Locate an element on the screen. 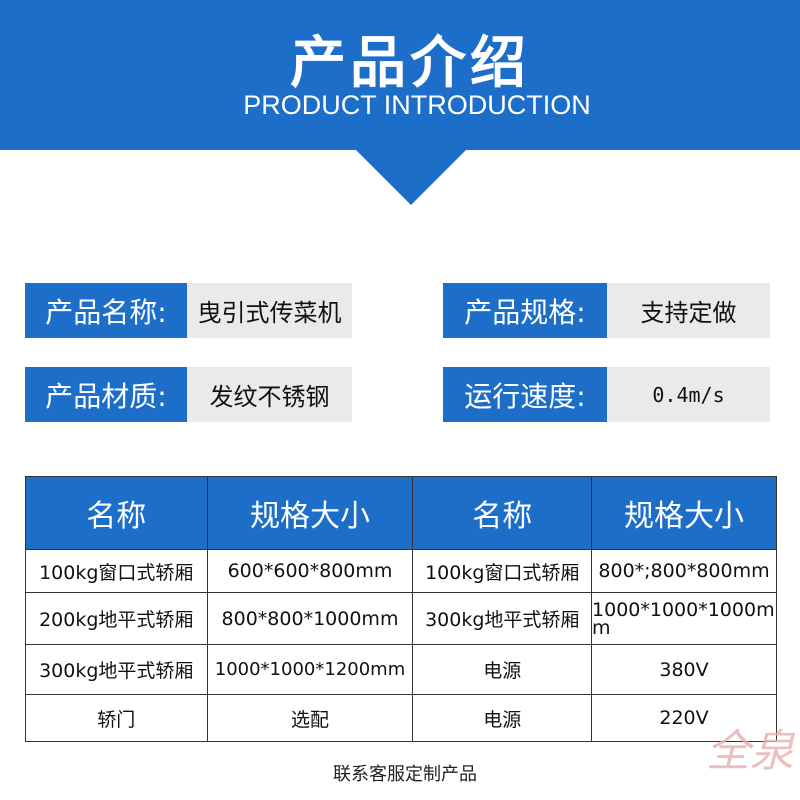 The image size is (800, 800). info-value: 曳引式传菜机 is located at coordinates (269, 310).